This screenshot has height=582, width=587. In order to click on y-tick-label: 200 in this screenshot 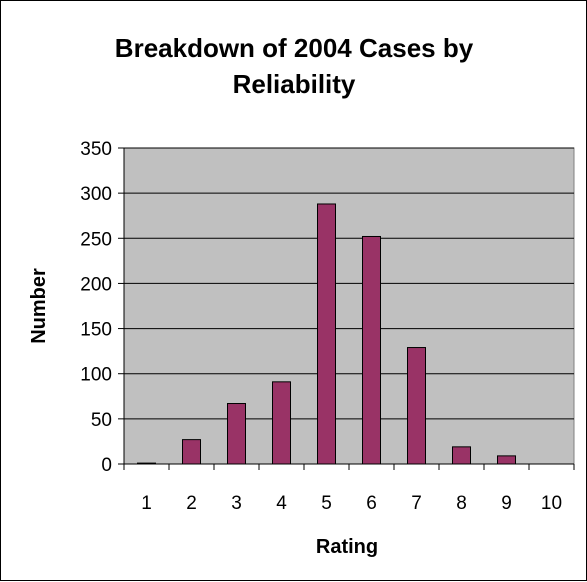, I will do `click(96, 284)`.